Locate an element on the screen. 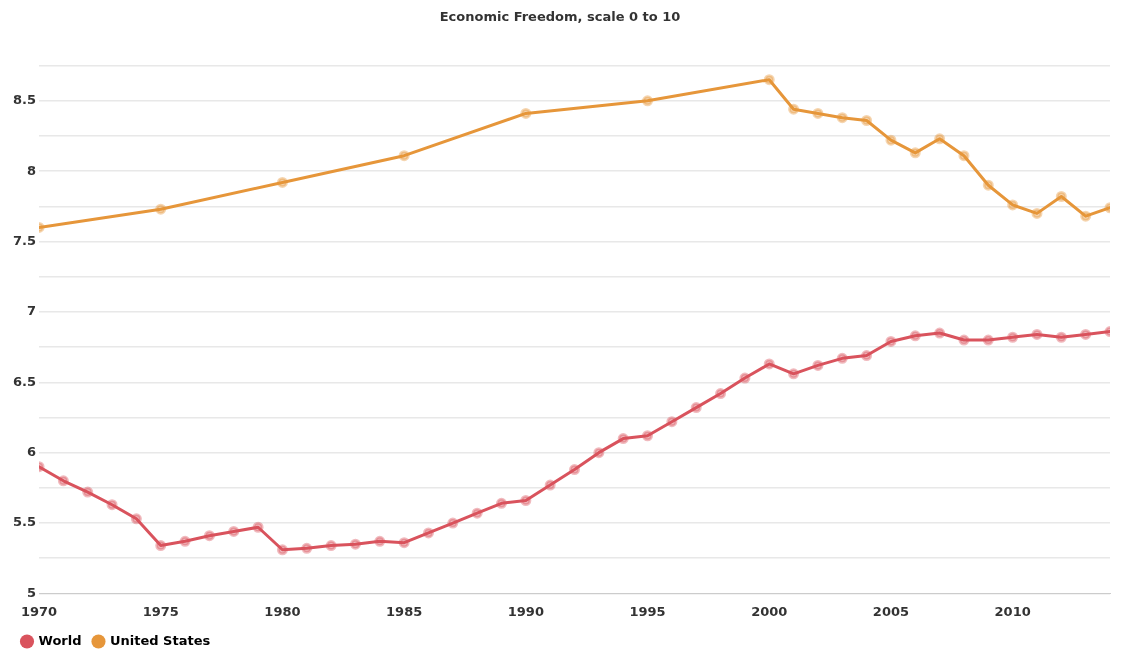 Image resolution: width=1122 pixels, height=662 pixels. x-tick-label: 1975 is located at coordinates (160, 611).